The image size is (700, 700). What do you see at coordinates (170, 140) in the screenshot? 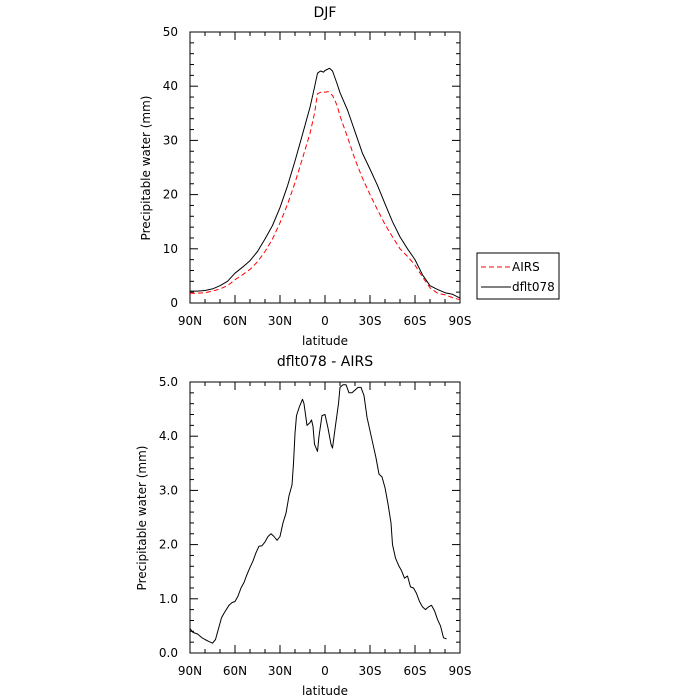
I see `y-tick-label: 30` at bounding box center [170, 140].